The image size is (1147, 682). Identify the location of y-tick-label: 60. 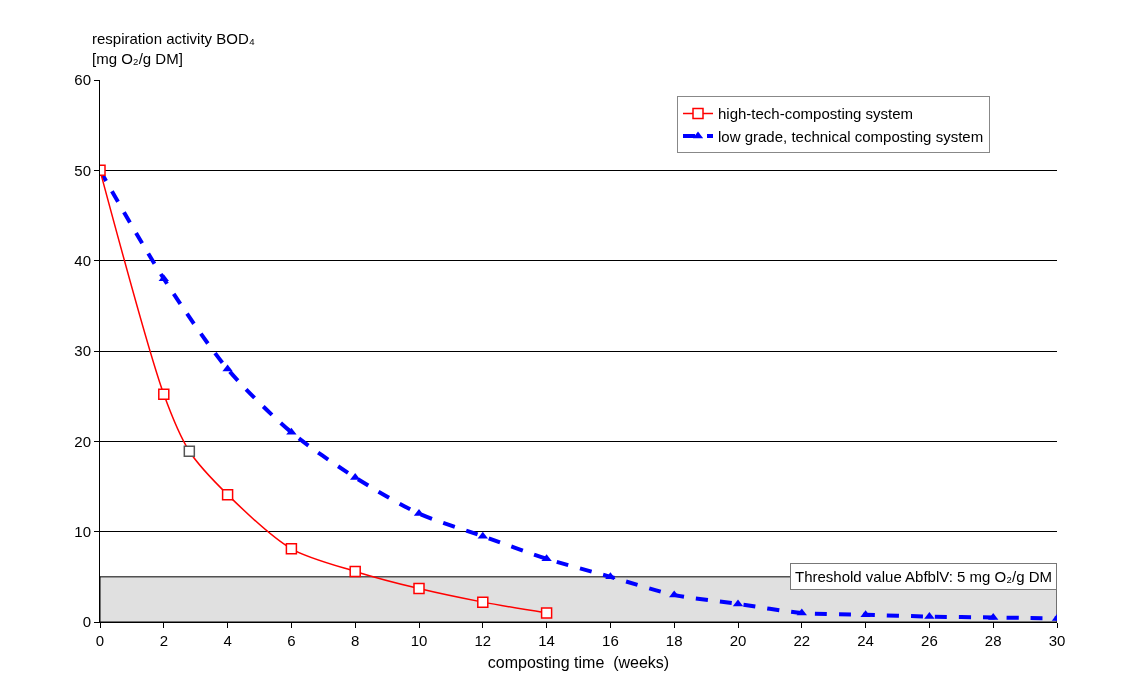
(82, 80).